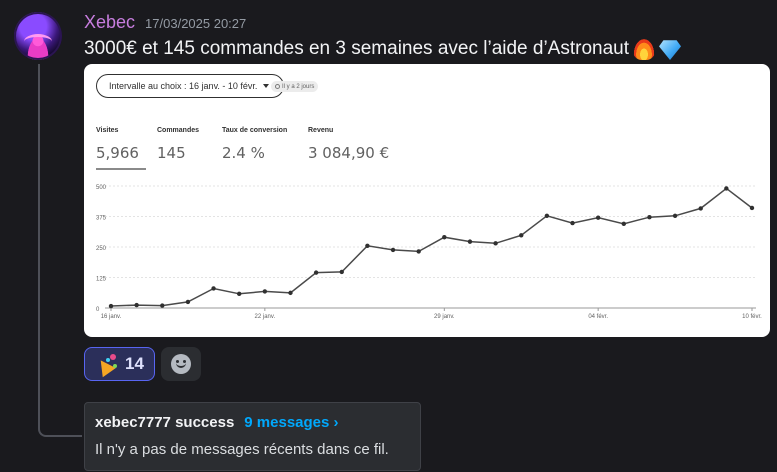  Describe the element at coordinates (255, 130) in the screenshot. I see `metric-label: Taux de conversion` at that location.